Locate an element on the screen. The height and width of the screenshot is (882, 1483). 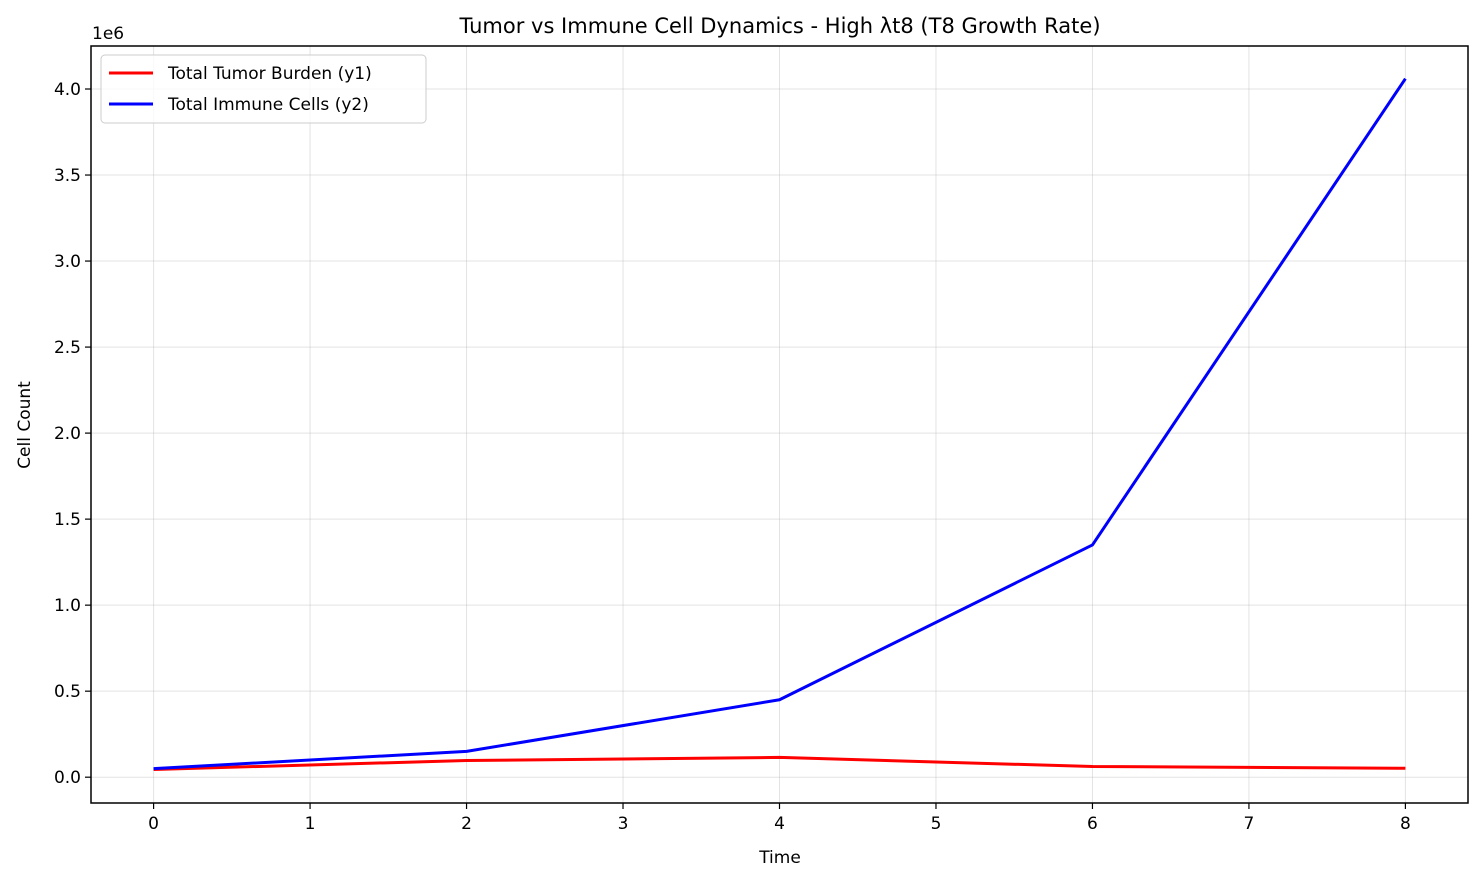
x-tick-label: 5 is located at coordinates (936, 824).